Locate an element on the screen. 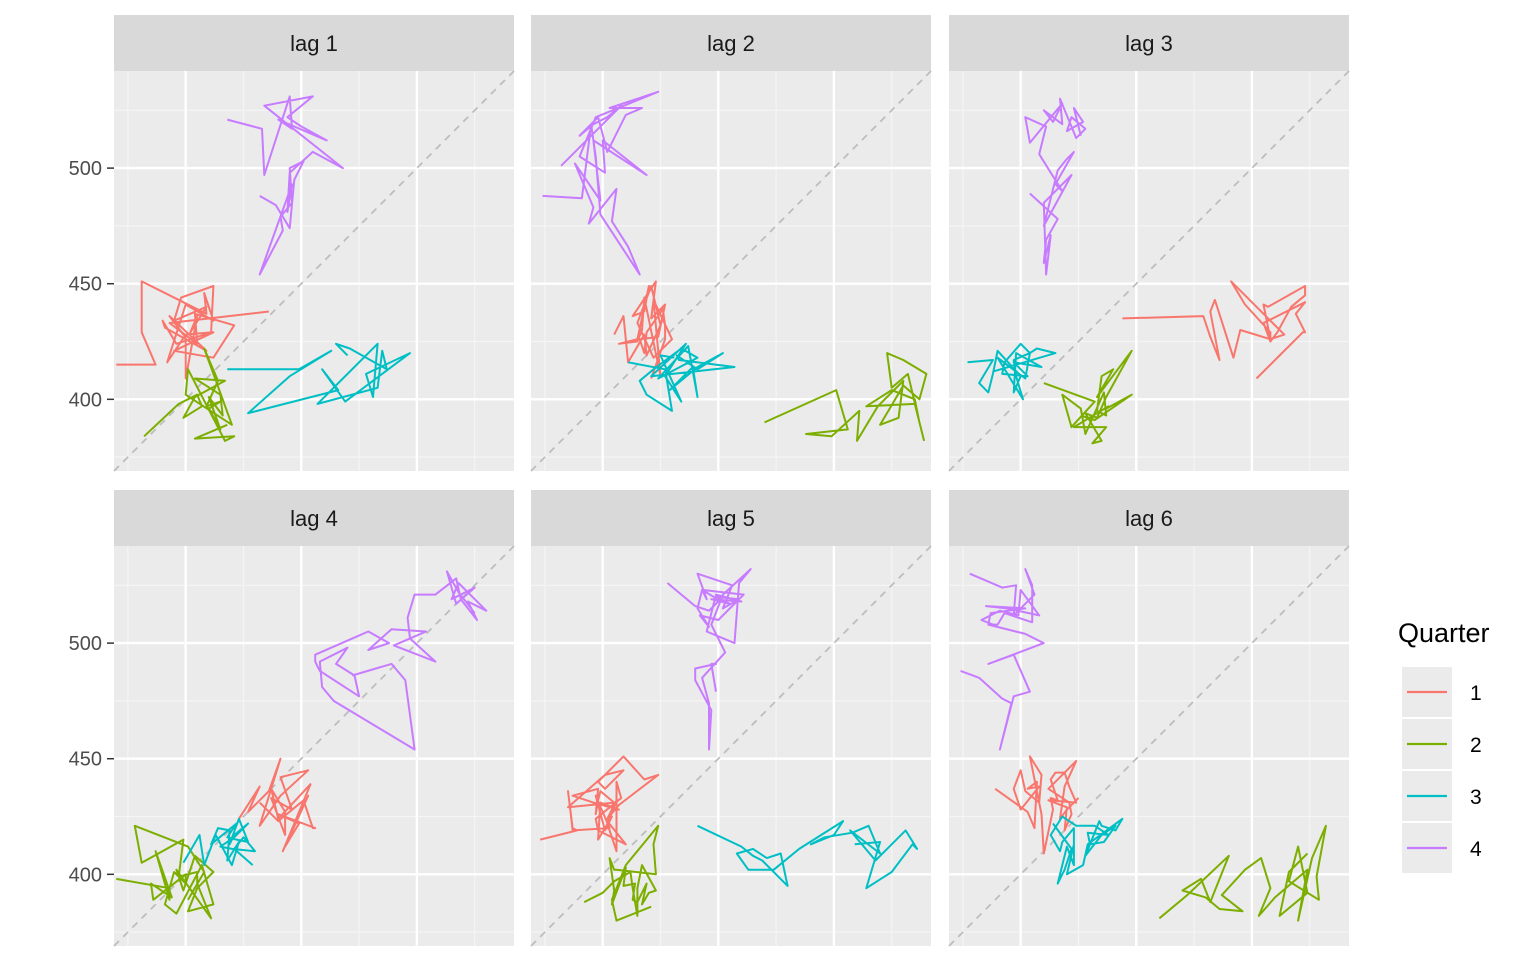 The image size is (1524, 956). facet-panel: lag 6 is located at coordinates (1149, 718).